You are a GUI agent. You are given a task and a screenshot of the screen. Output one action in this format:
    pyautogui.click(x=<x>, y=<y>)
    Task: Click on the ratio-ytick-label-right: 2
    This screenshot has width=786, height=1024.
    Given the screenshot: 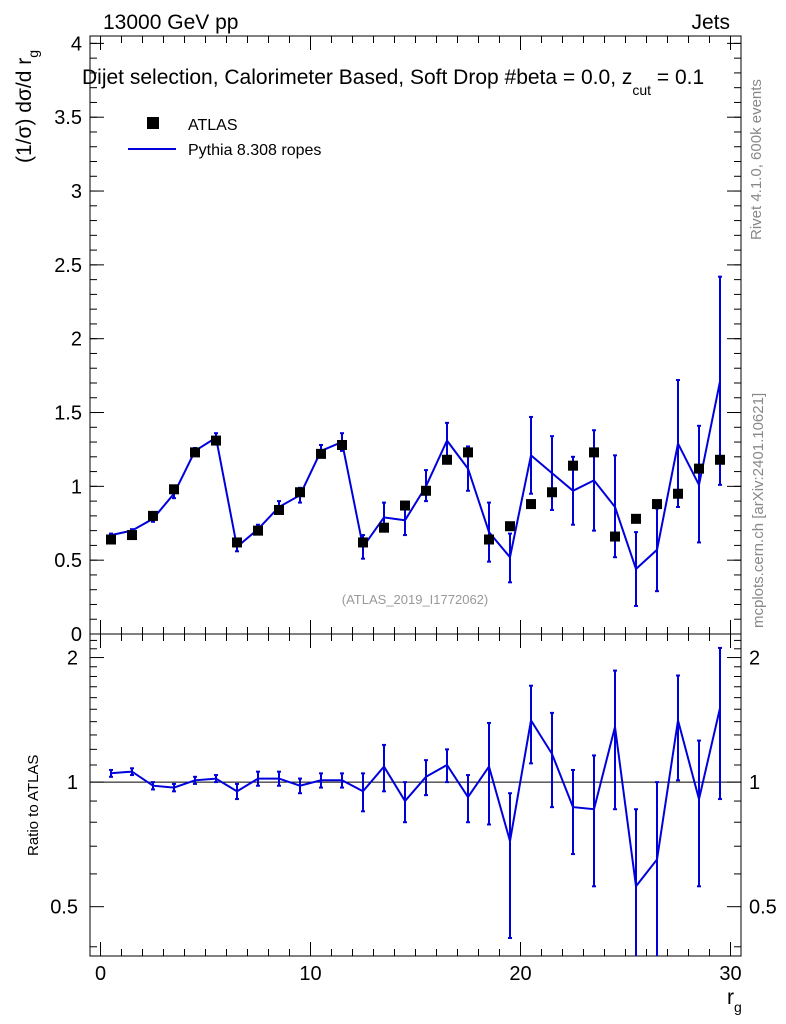 What is the action you would take?
    pyautogui.click(x=754, y=659)
    